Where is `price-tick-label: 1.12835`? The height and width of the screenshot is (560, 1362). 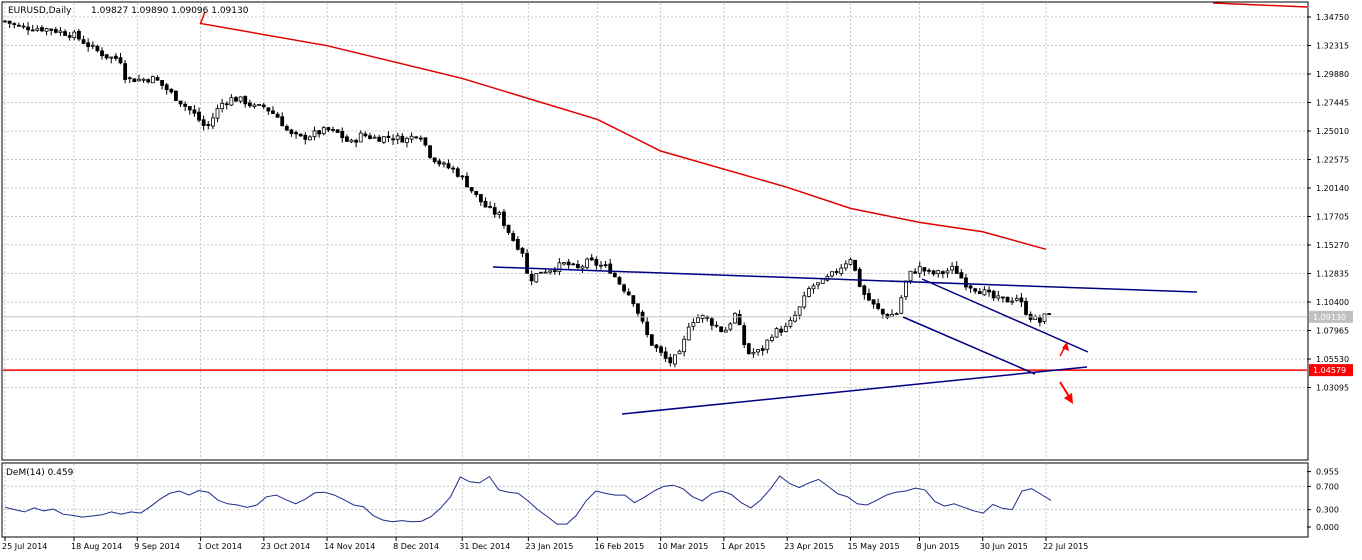
price-tick-label: 1.12835 is located at coordinates (1332, 274).